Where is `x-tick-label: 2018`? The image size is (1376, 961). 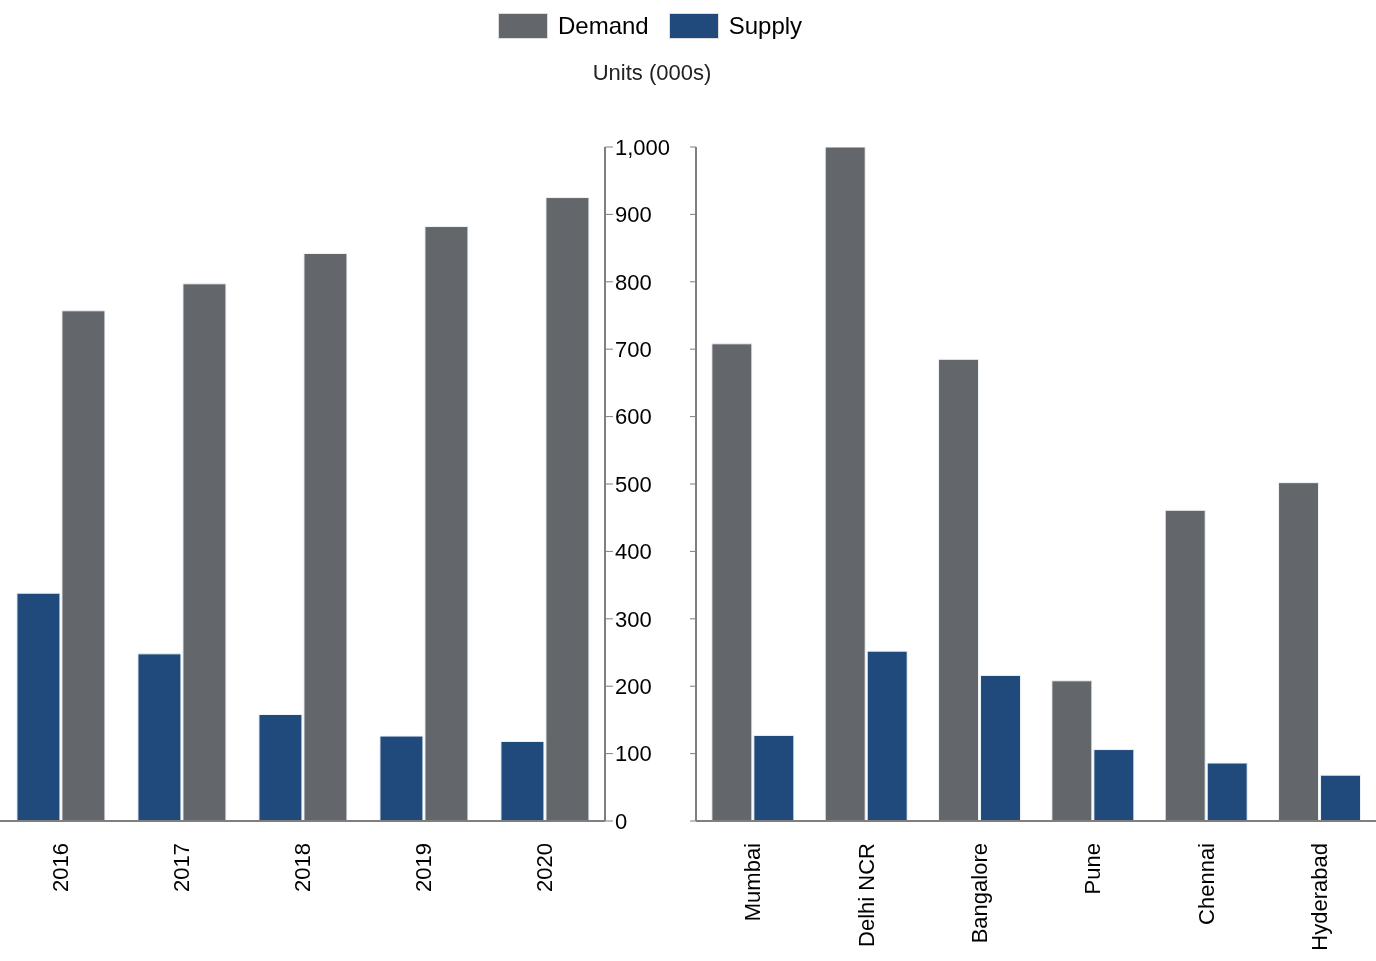 x-tick-label: 2018 is located at coordinates (302, 867).